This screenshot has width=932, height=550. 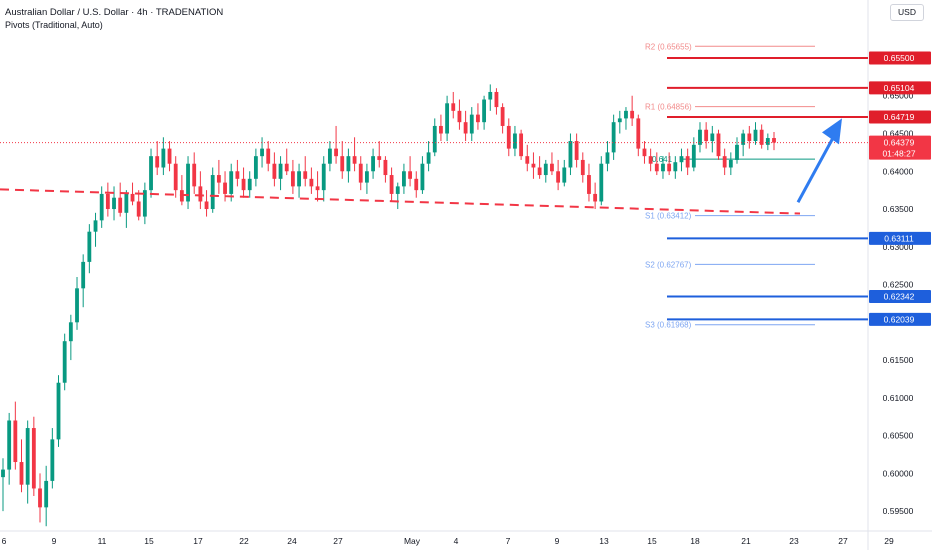 What do you see at coordinates (898, 96) in the screenshot?
I see `price-tick-label: 0.65000` at bounding box center [898, 96].